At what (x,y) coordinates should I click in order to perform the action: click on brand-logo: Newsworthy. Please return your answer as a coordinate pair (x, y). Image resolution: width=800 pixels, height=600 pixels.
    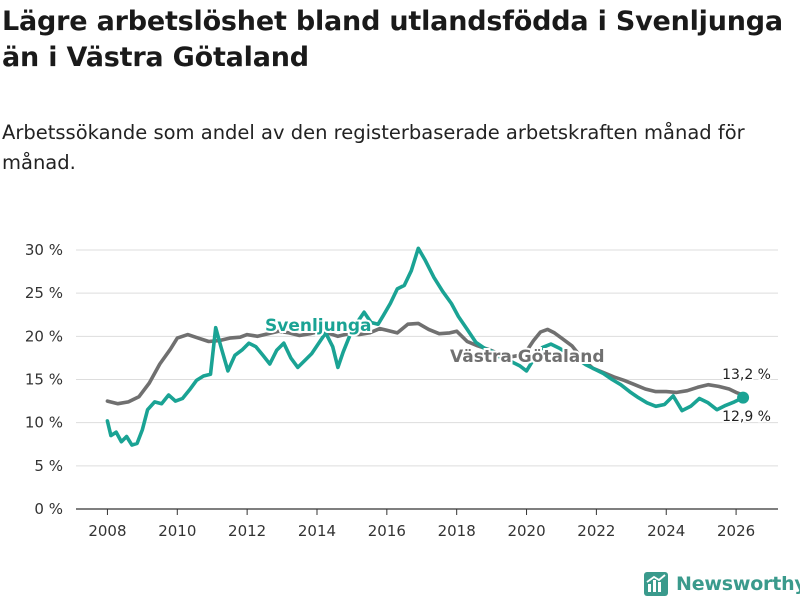
    Looking at the image, I should click on (722, 584).